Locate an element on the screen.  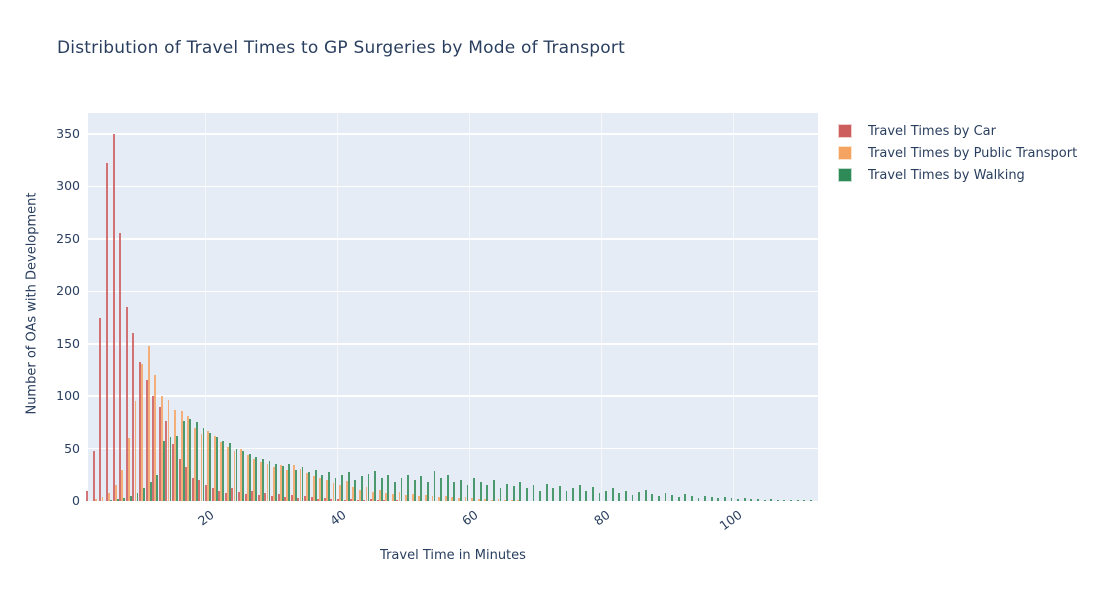
y-axis-title: Number of OAs with Development is located at coordinates (32, 303).